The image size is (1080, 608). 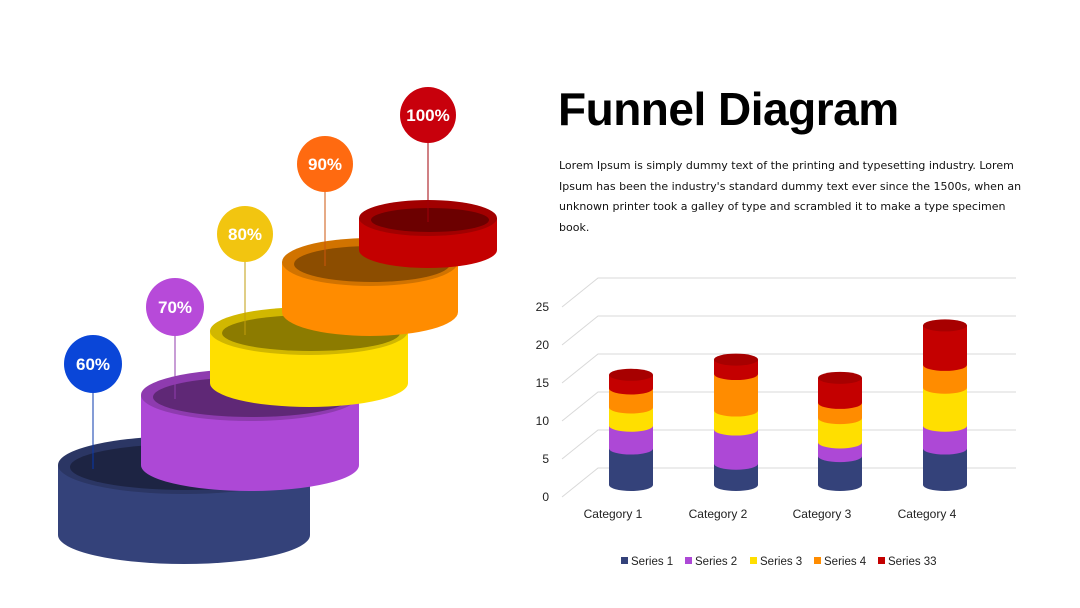 I want to click on y-tick-label: 0, so click(x=545, y=497).